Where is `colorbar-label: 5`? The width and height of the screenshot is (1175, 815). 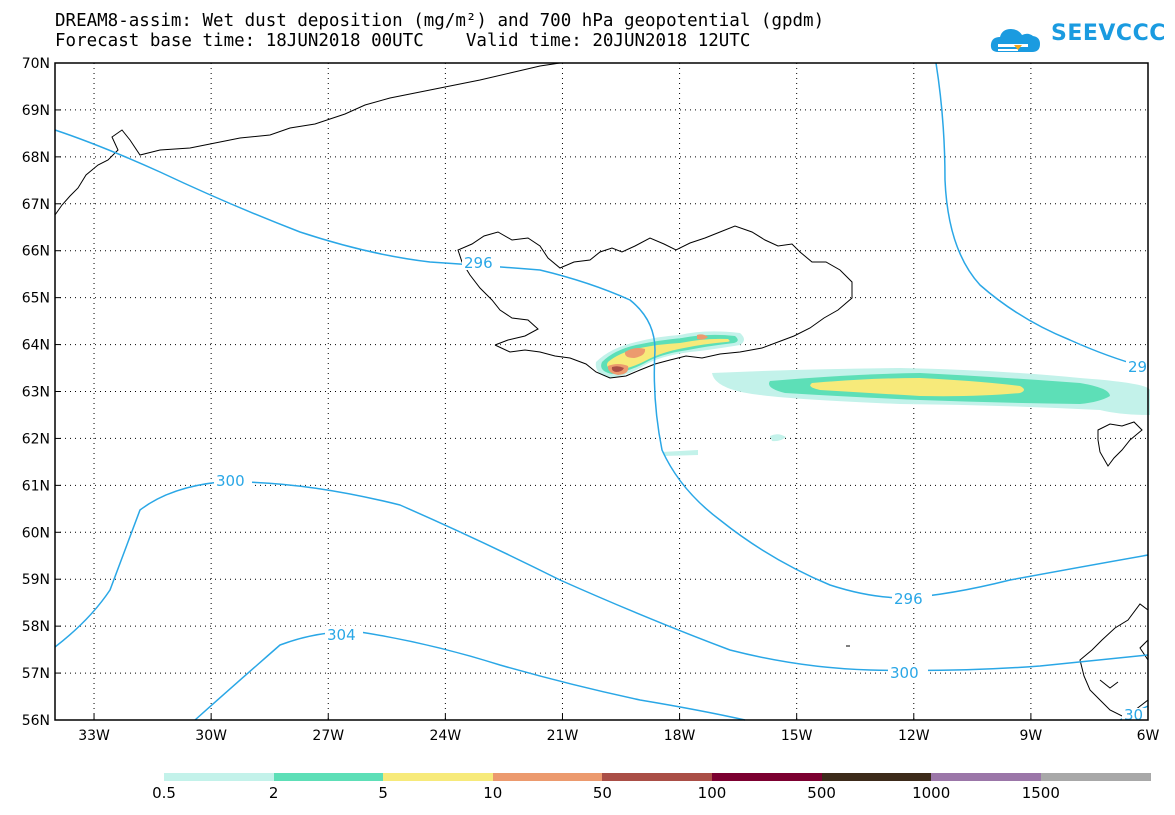
colorbar-label: 5 is located at coordinates (383, 793).